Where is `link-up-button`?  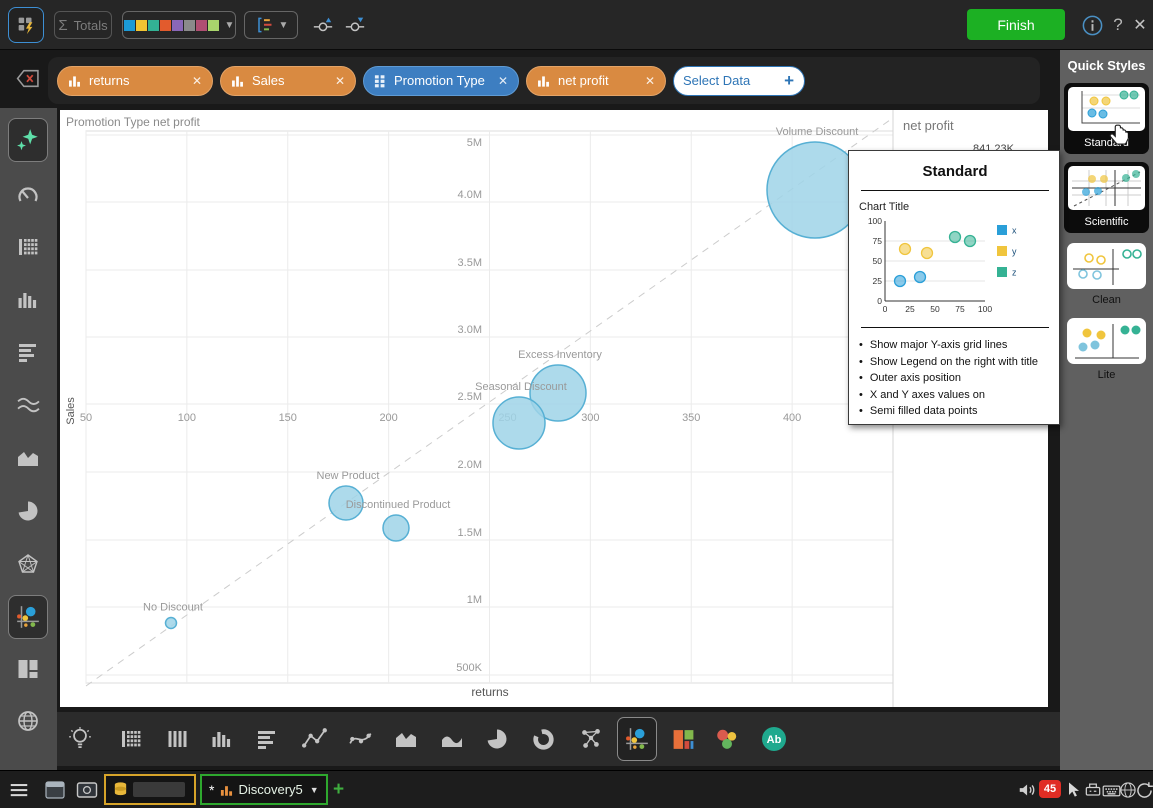 link-up-button is located at coordinates (323, 25).